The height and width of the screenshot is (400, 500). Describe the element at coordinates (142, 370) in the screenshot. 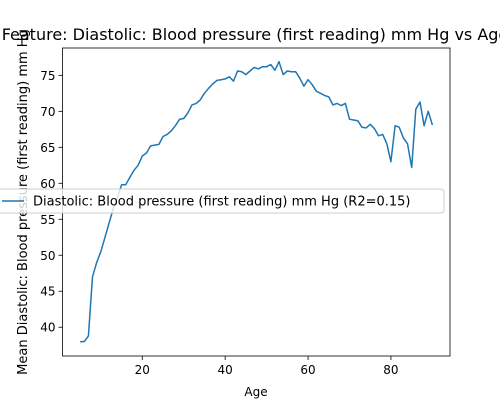

I see `x-tick-label: 20` at that location.